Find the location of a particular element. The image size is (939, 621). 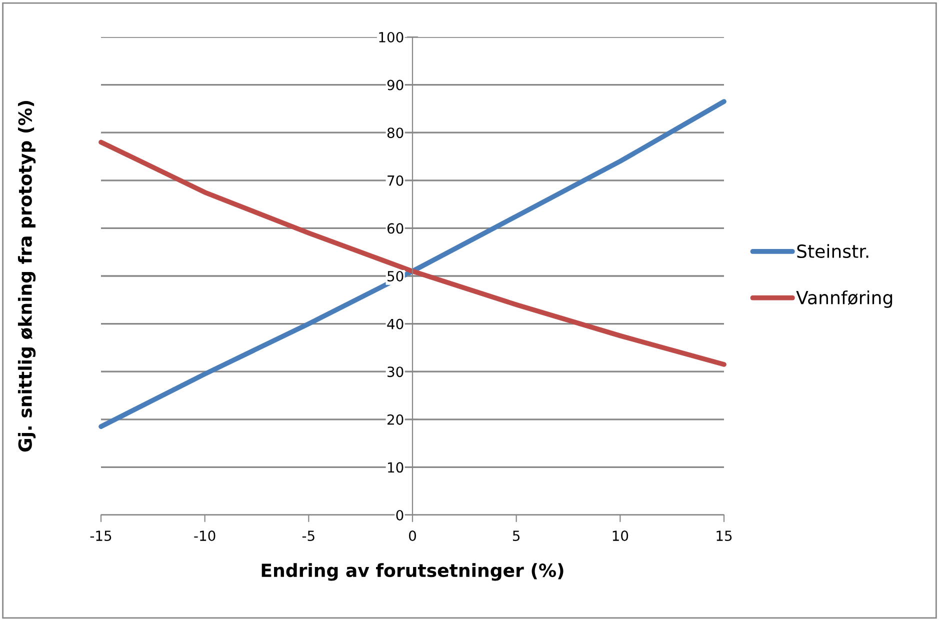

y-tick-label: 10 is located at coordinates (396, 467).